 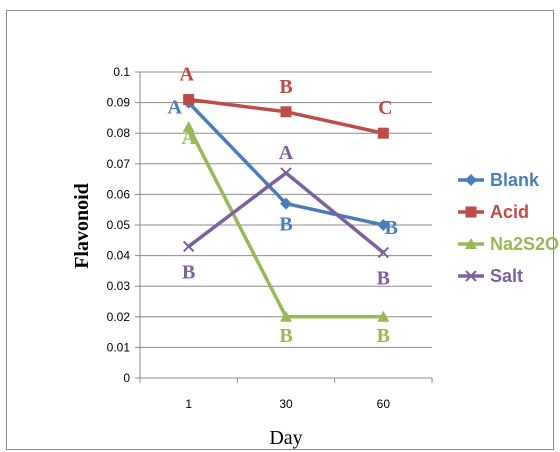 What do you see at coordinates (509, 212) in the screenshot?
I see `legend-label: Acid` at bounding box center [509, 212].